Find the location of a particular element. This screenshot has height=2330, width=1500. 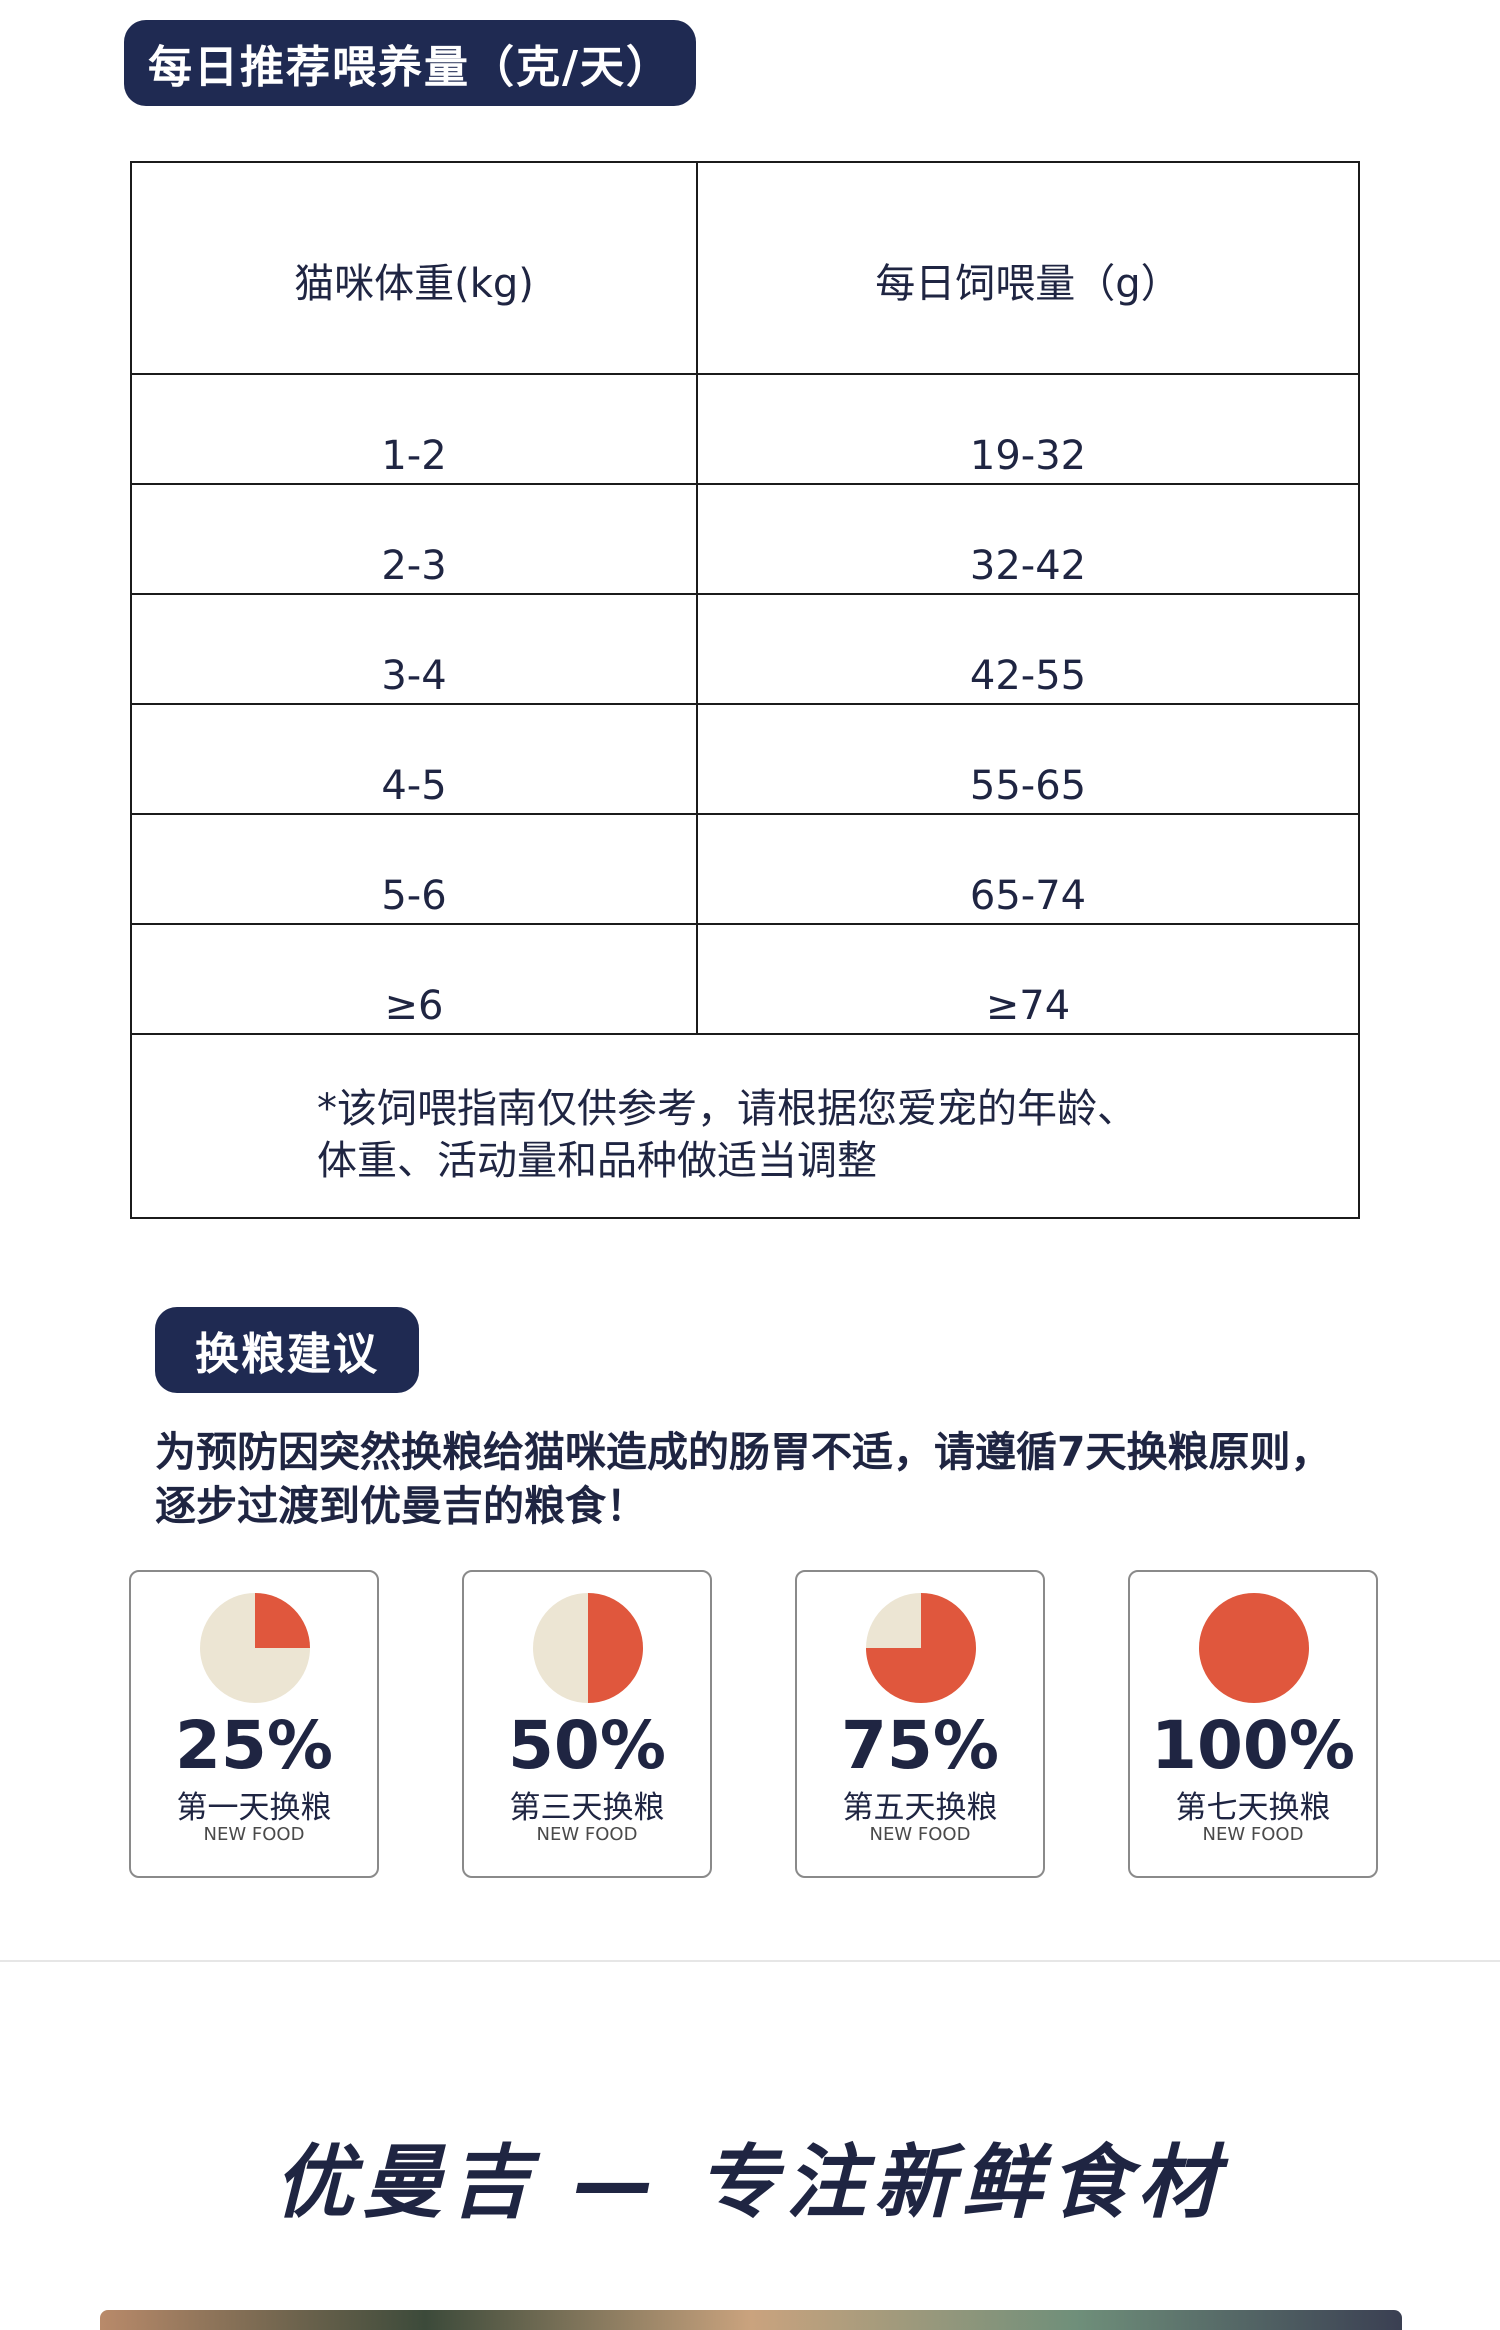

stage-percent: 25% is located at coordinates (254, 1745).